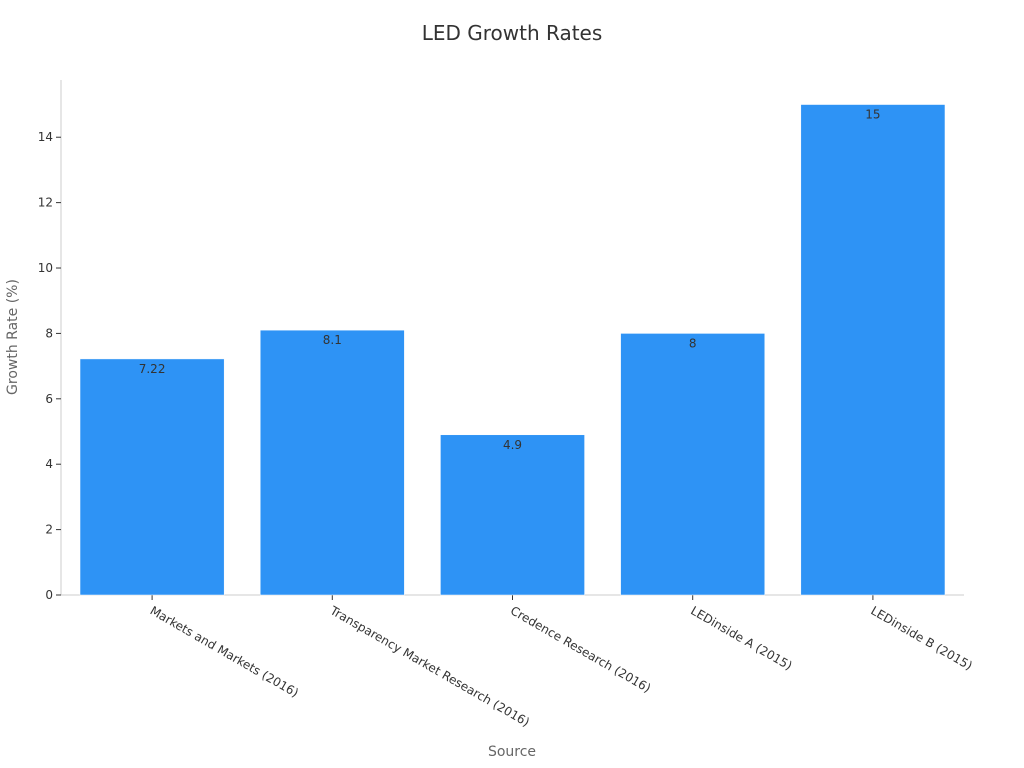  I want to click on y-tick-label: 0, so click(49, 595).